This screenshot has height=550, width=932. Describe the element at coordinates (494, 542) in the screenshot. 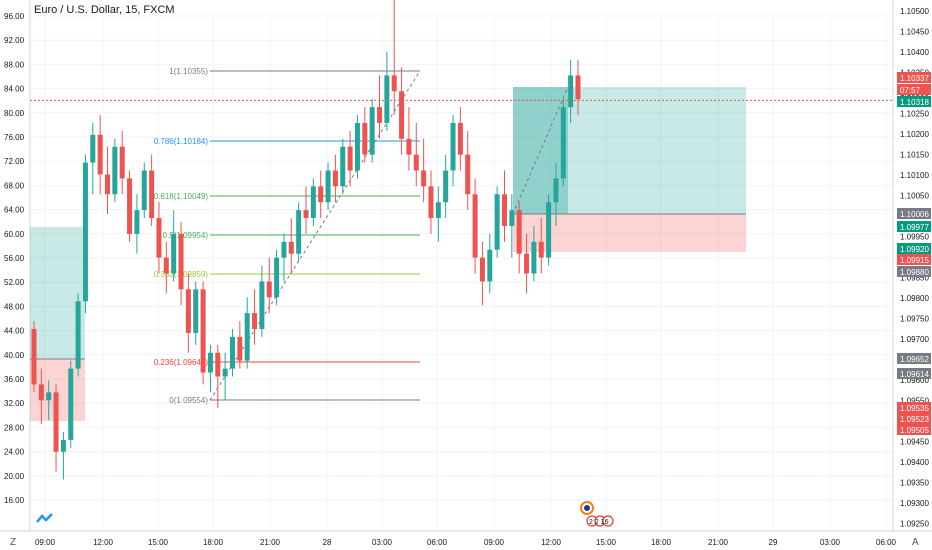

I see `time-axis-tick-label: 09:00` at that location.